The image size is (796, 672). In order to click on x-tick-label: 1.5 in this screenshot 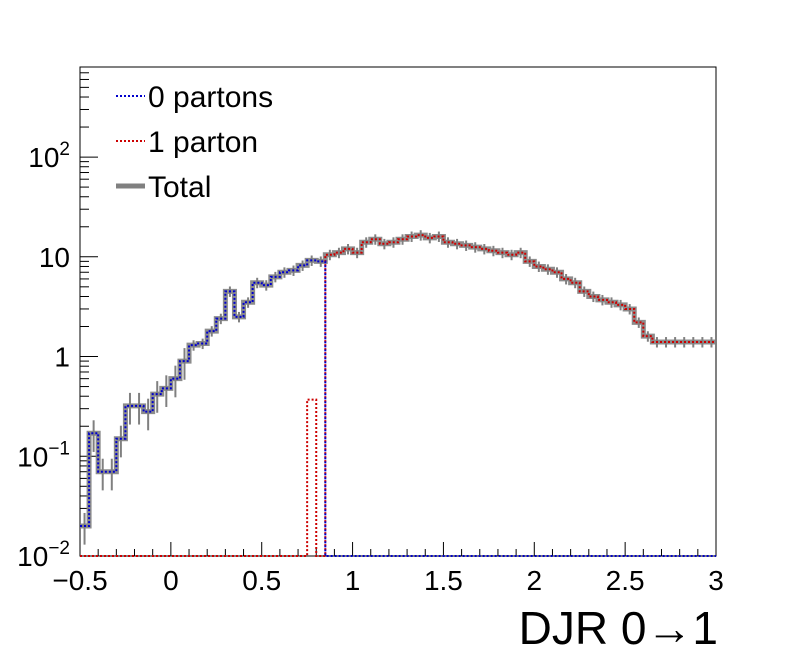, I will do `click(443, 580)`.